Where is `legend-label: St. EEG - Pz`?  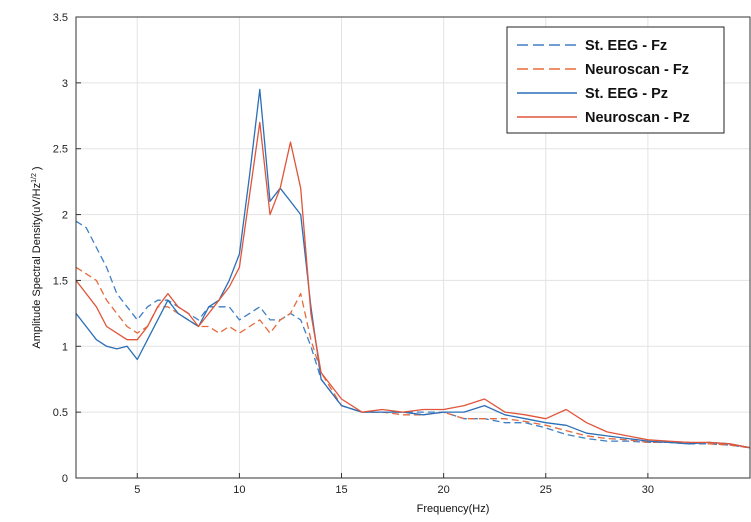 legend-label: St. EEG - Pz is located at coordinates (626, 94).